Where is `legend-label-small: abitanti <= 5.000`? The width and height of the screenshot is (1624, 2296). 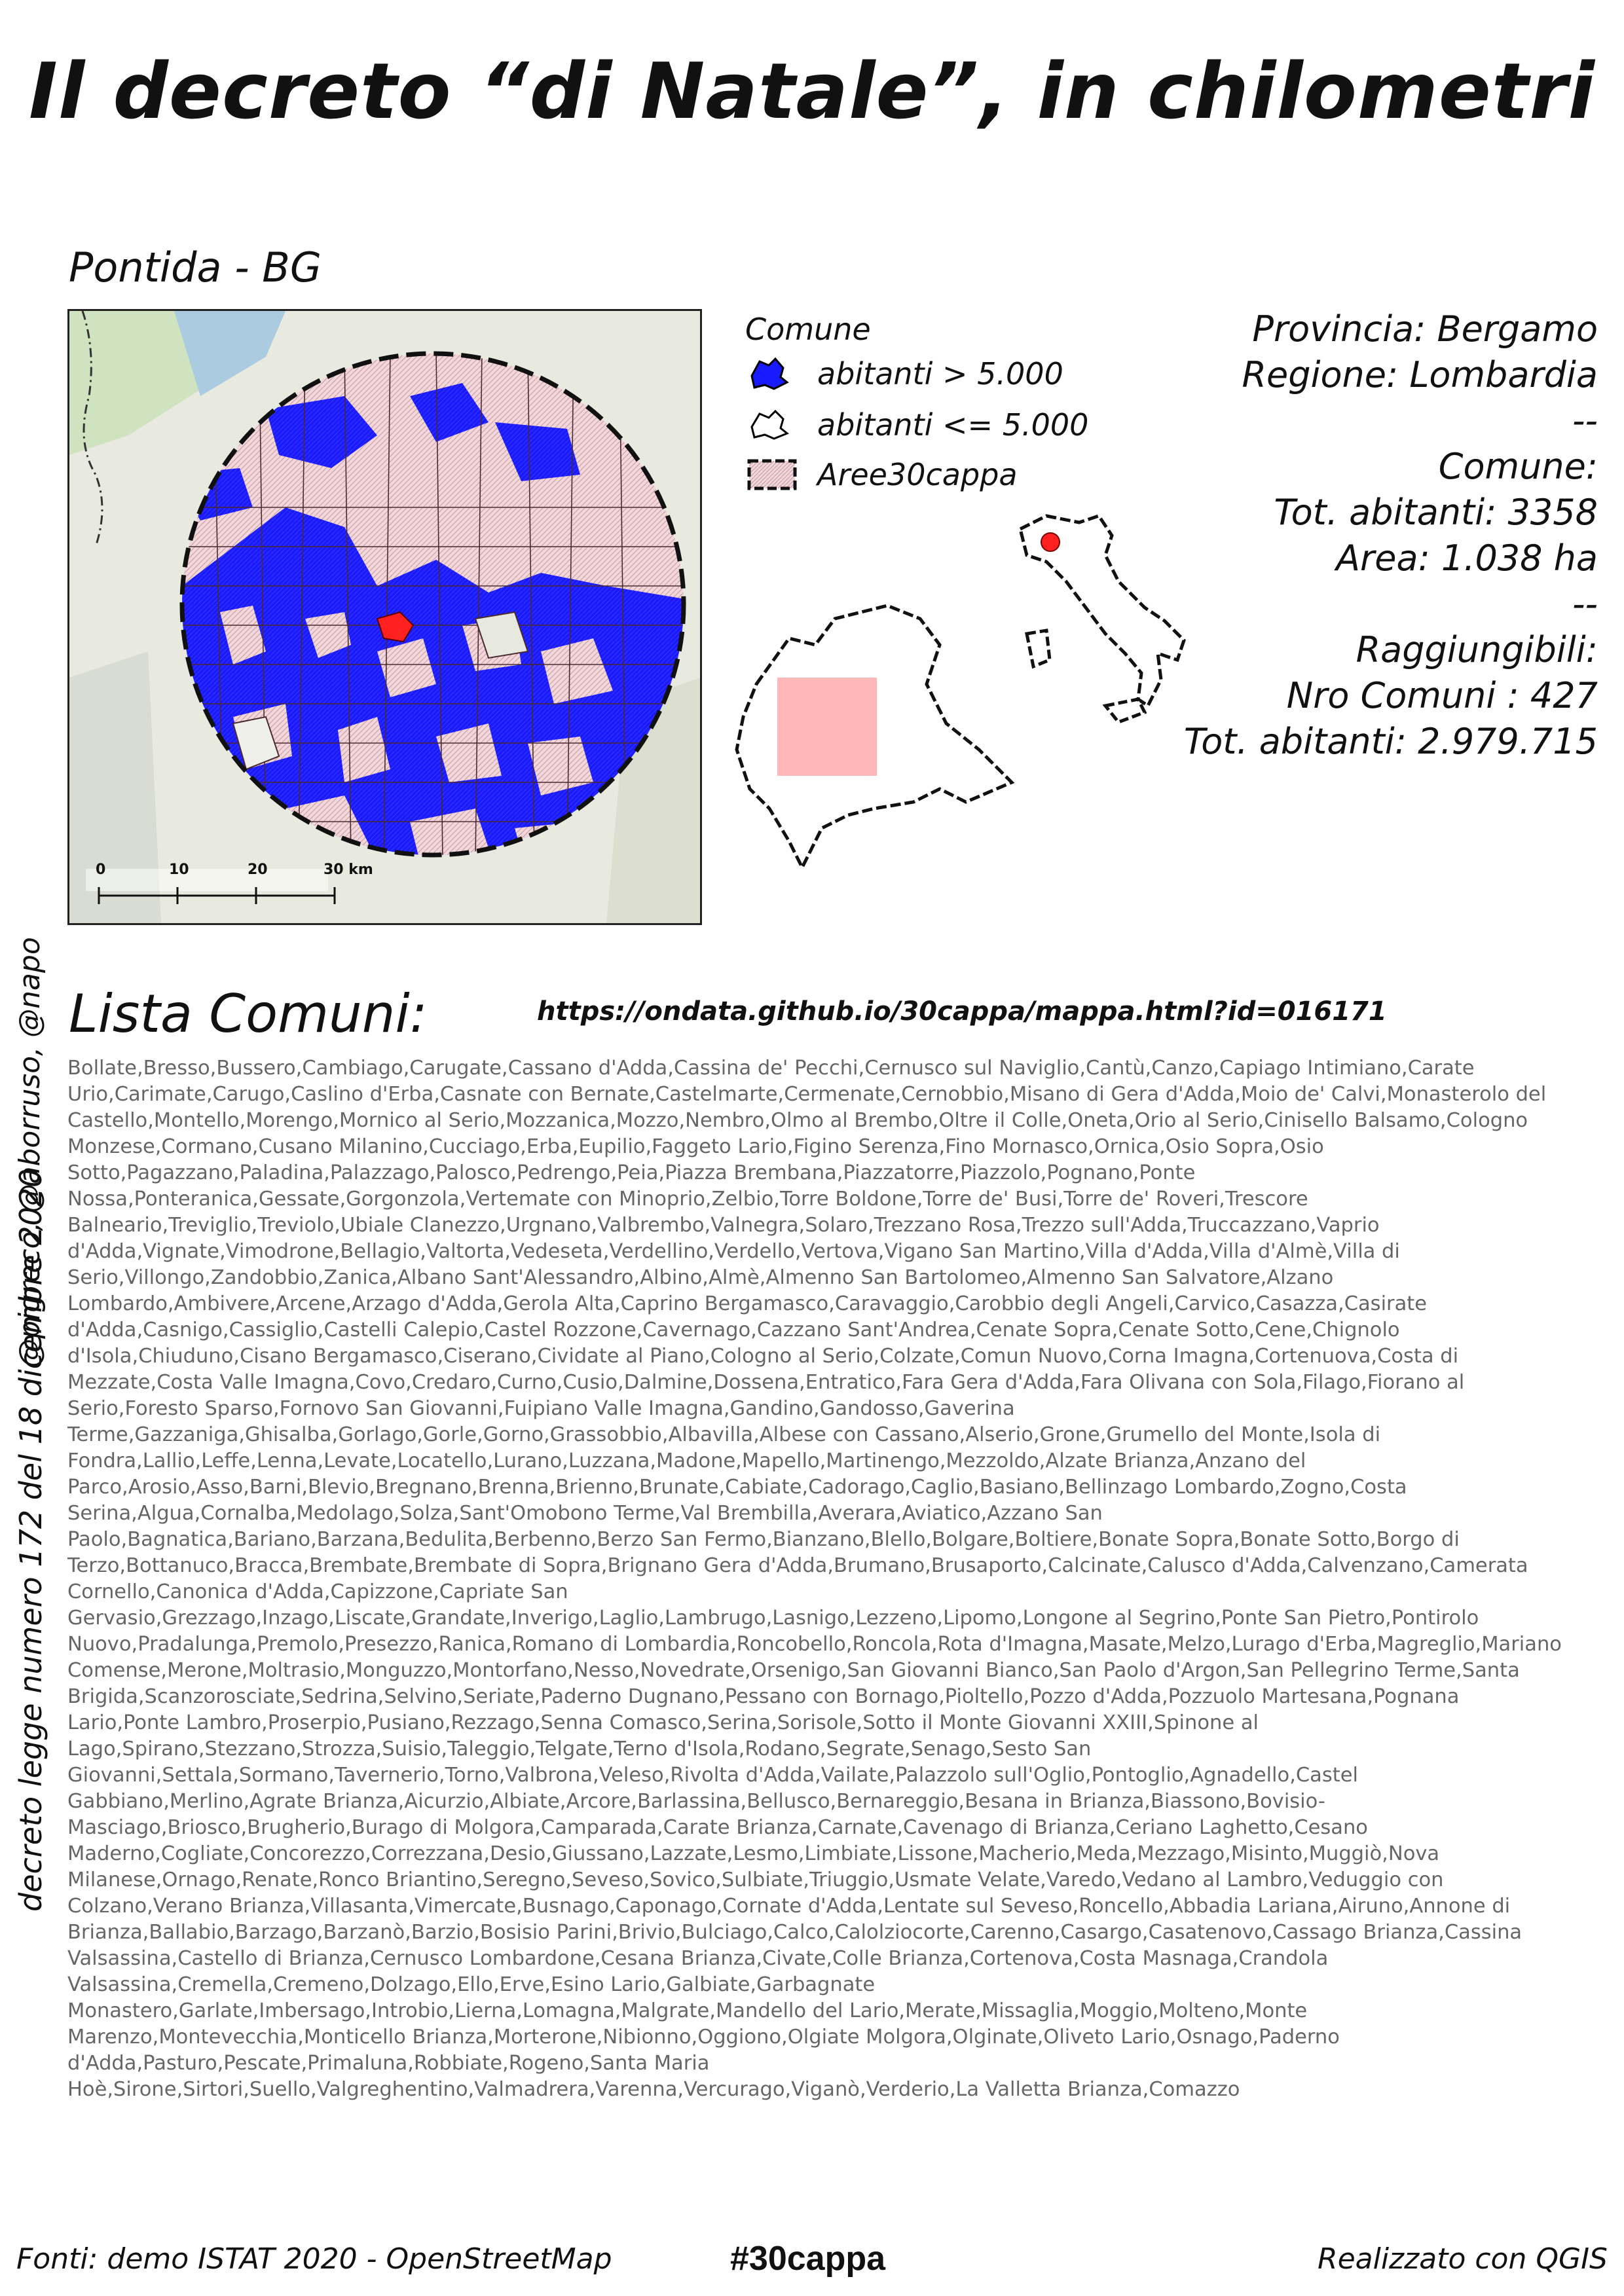
legend-label-small: abitanti <= 5.000 is located at coordinates (953, 425).